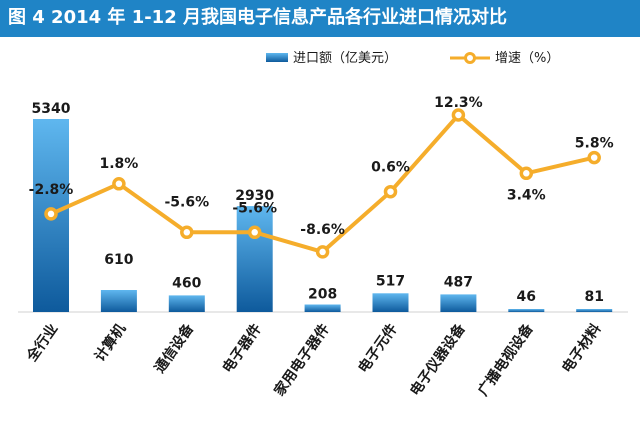 Image resolution: width=640 pixels, height=439 pixels. What do you see at coordinates (322, 295) in the screenshot?
I see `bar-value-label: 208` at bounding box center [322, 295].